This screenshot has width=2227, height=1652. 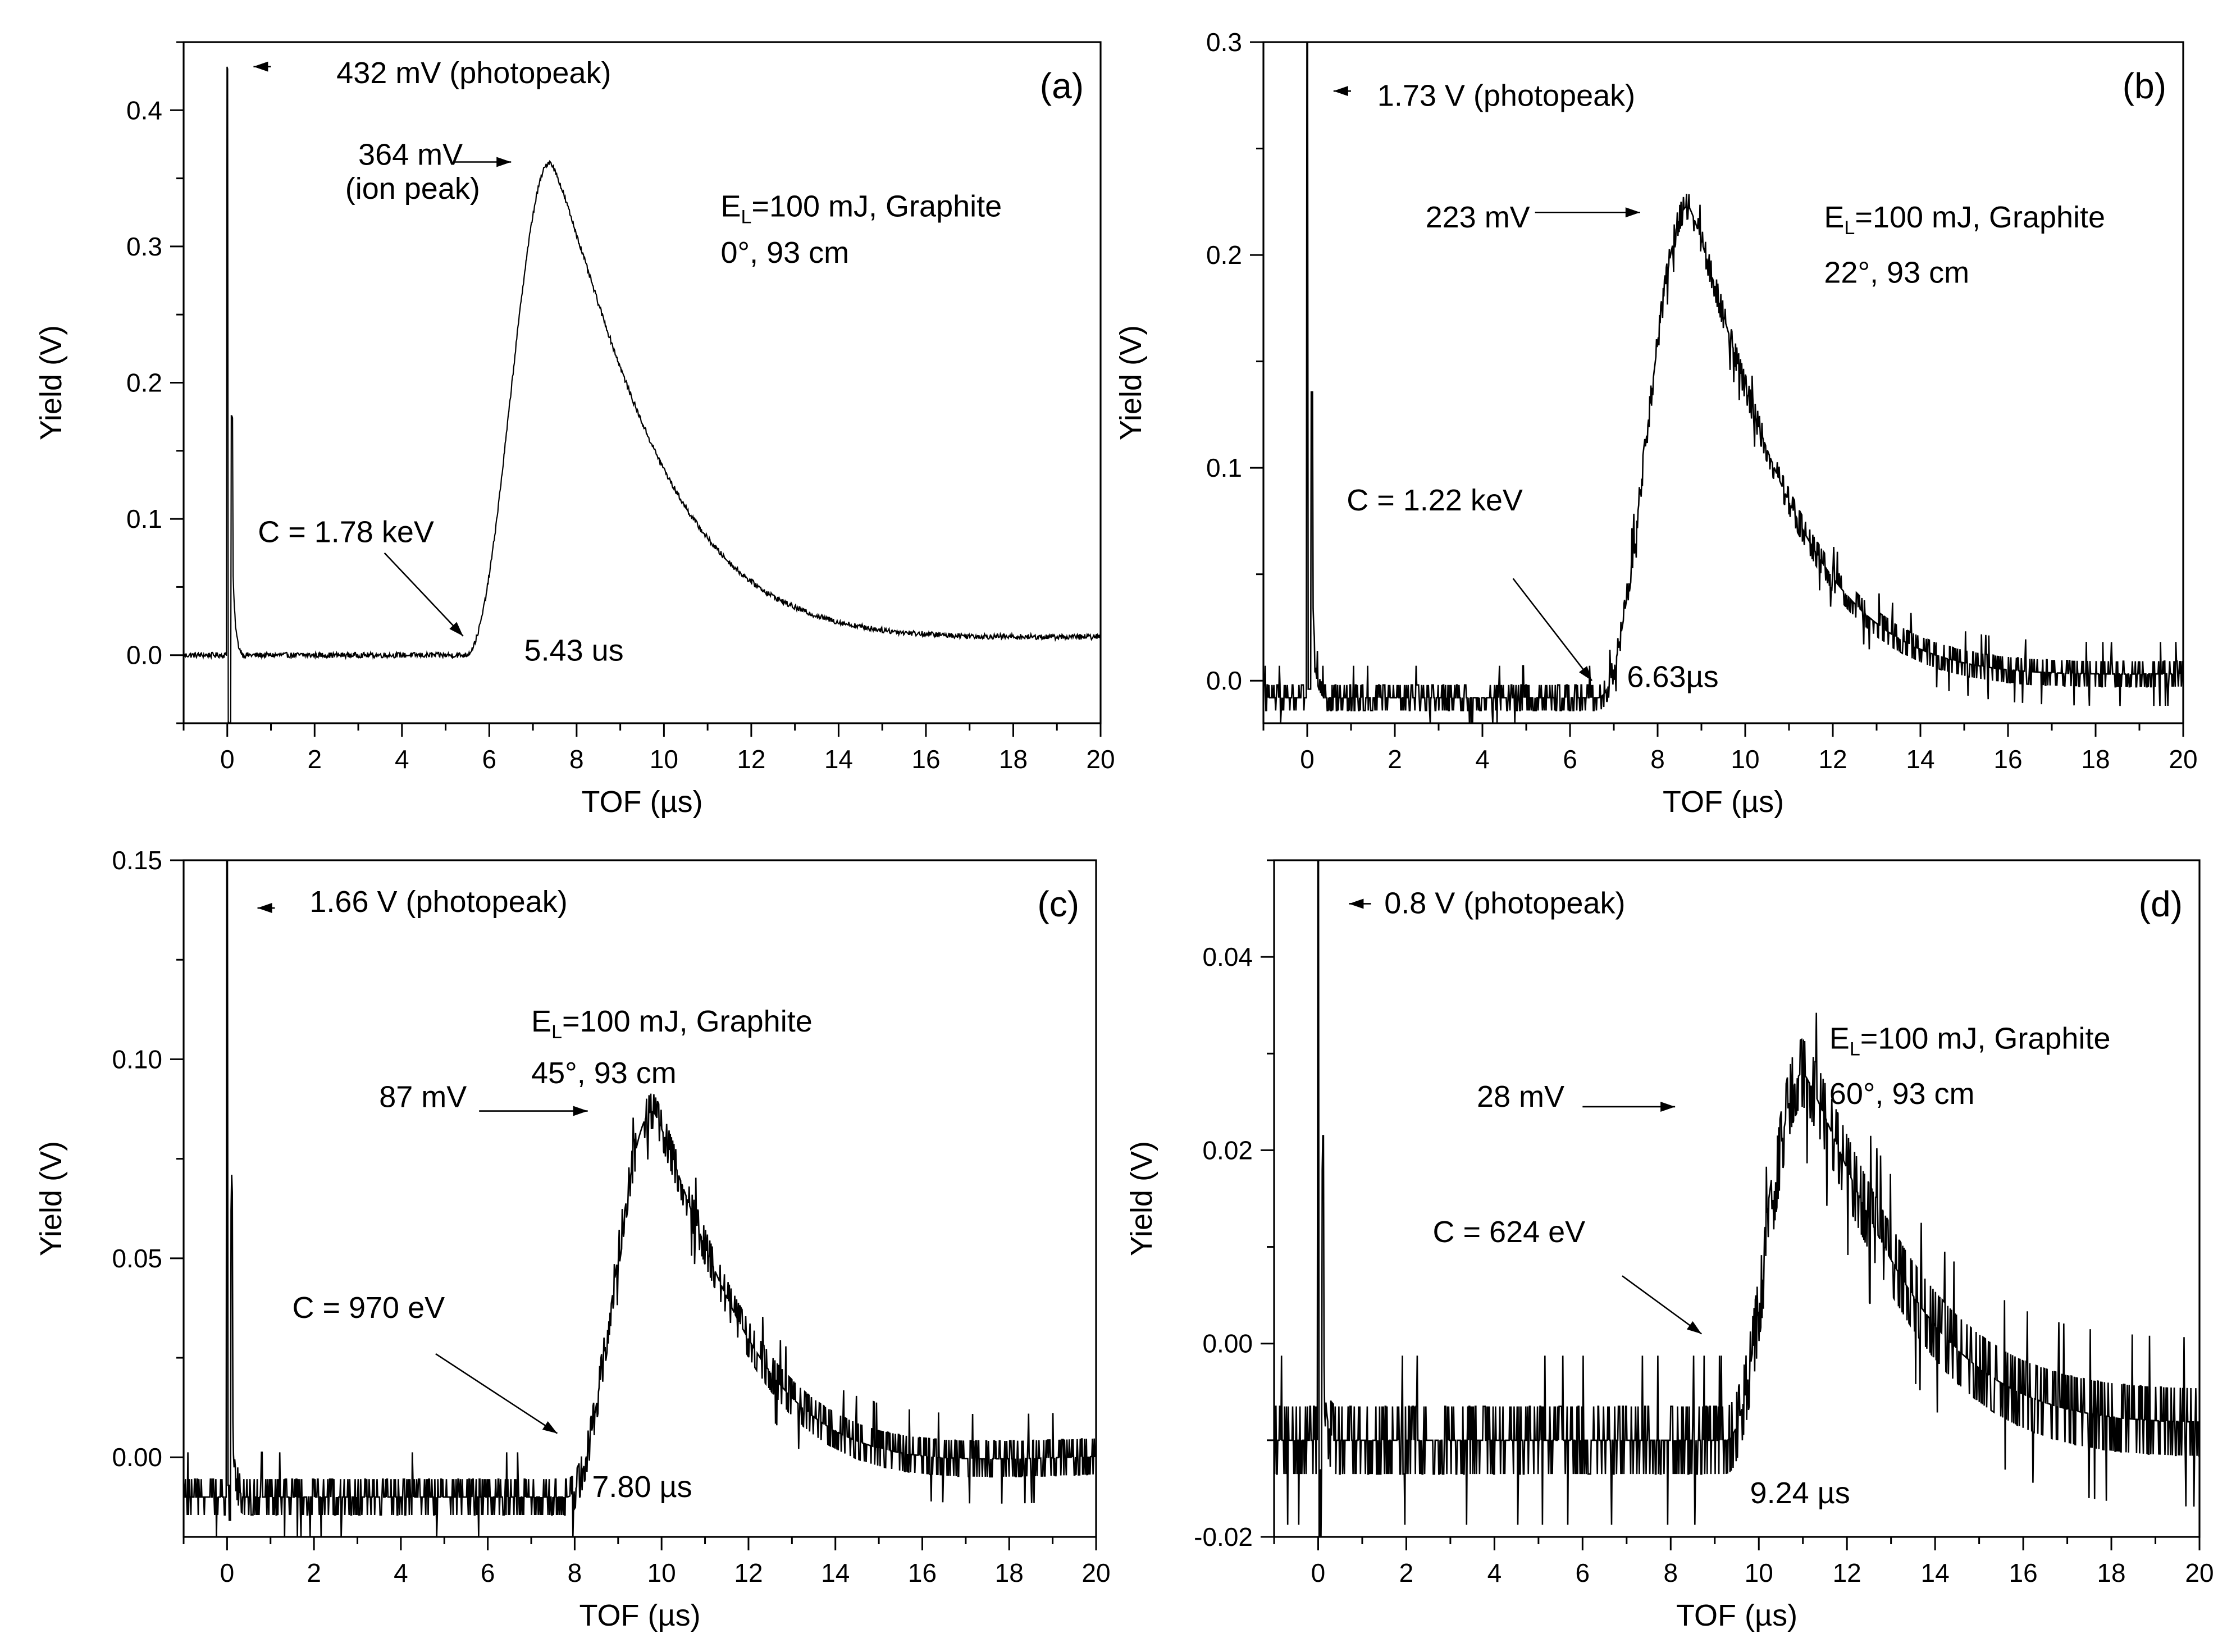 What do you see at coordinates (1897, 272) in the screenshot?
I see `conditions-angle-distance: 22°, 93 cm` at bounding box center [1897, 272].